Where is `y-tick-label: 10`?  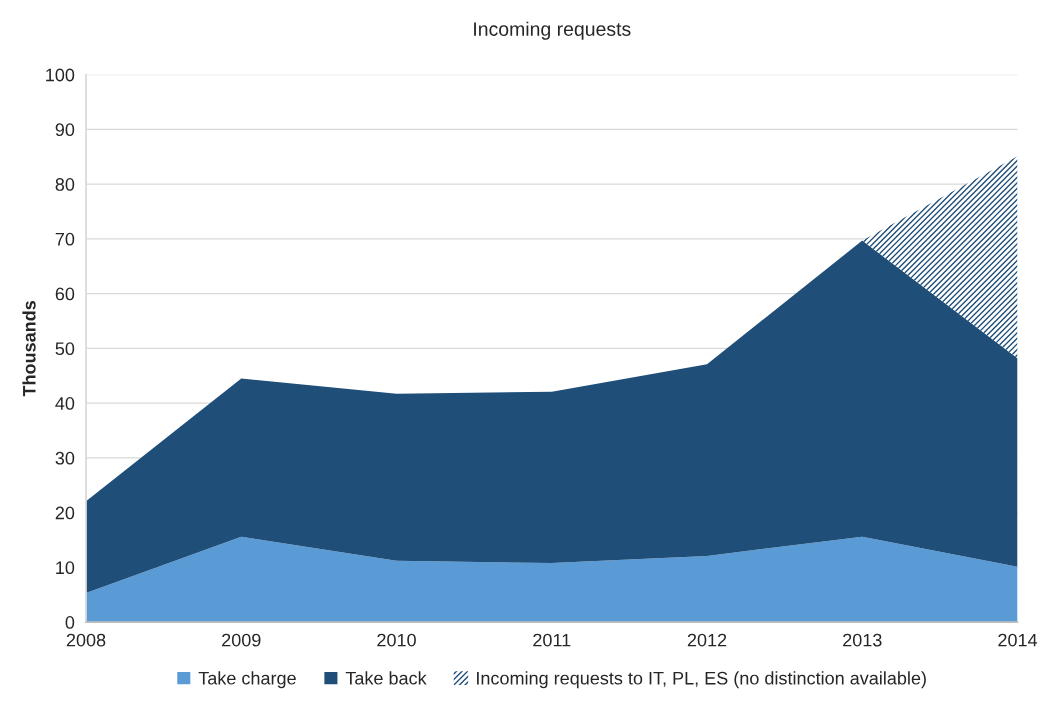 y-tick-label: 10 is located at coordinates (65, 568).